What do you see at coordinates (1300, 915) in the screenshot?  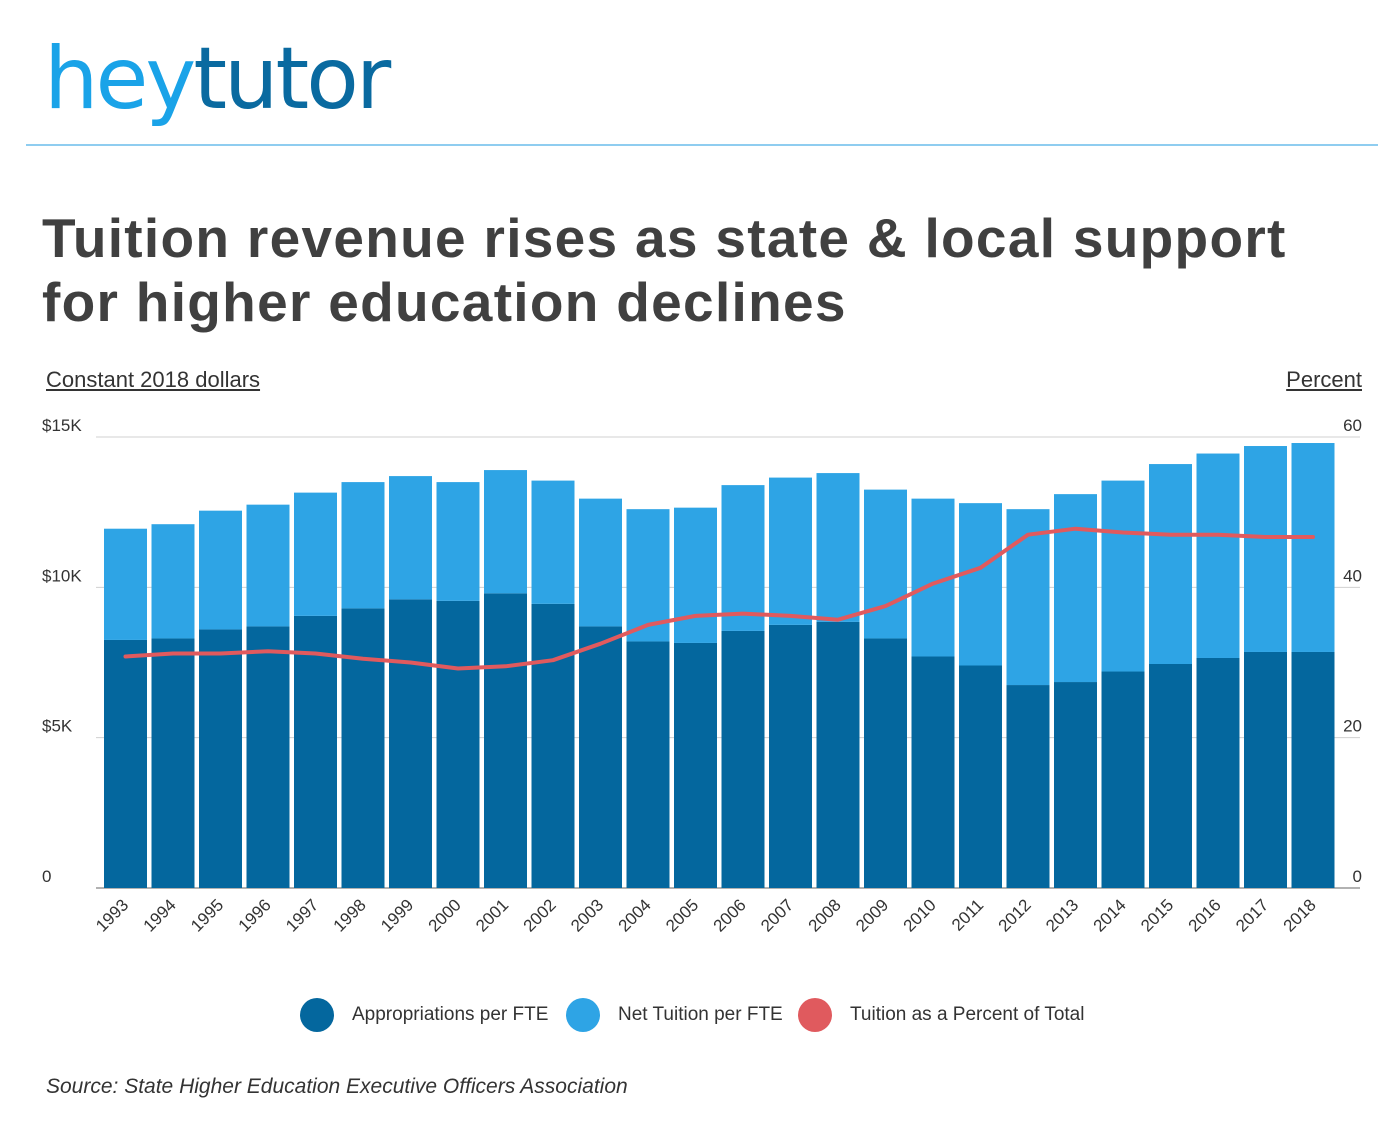 I see `x-tick-label: 2018` at bounding box center [1300, 915].